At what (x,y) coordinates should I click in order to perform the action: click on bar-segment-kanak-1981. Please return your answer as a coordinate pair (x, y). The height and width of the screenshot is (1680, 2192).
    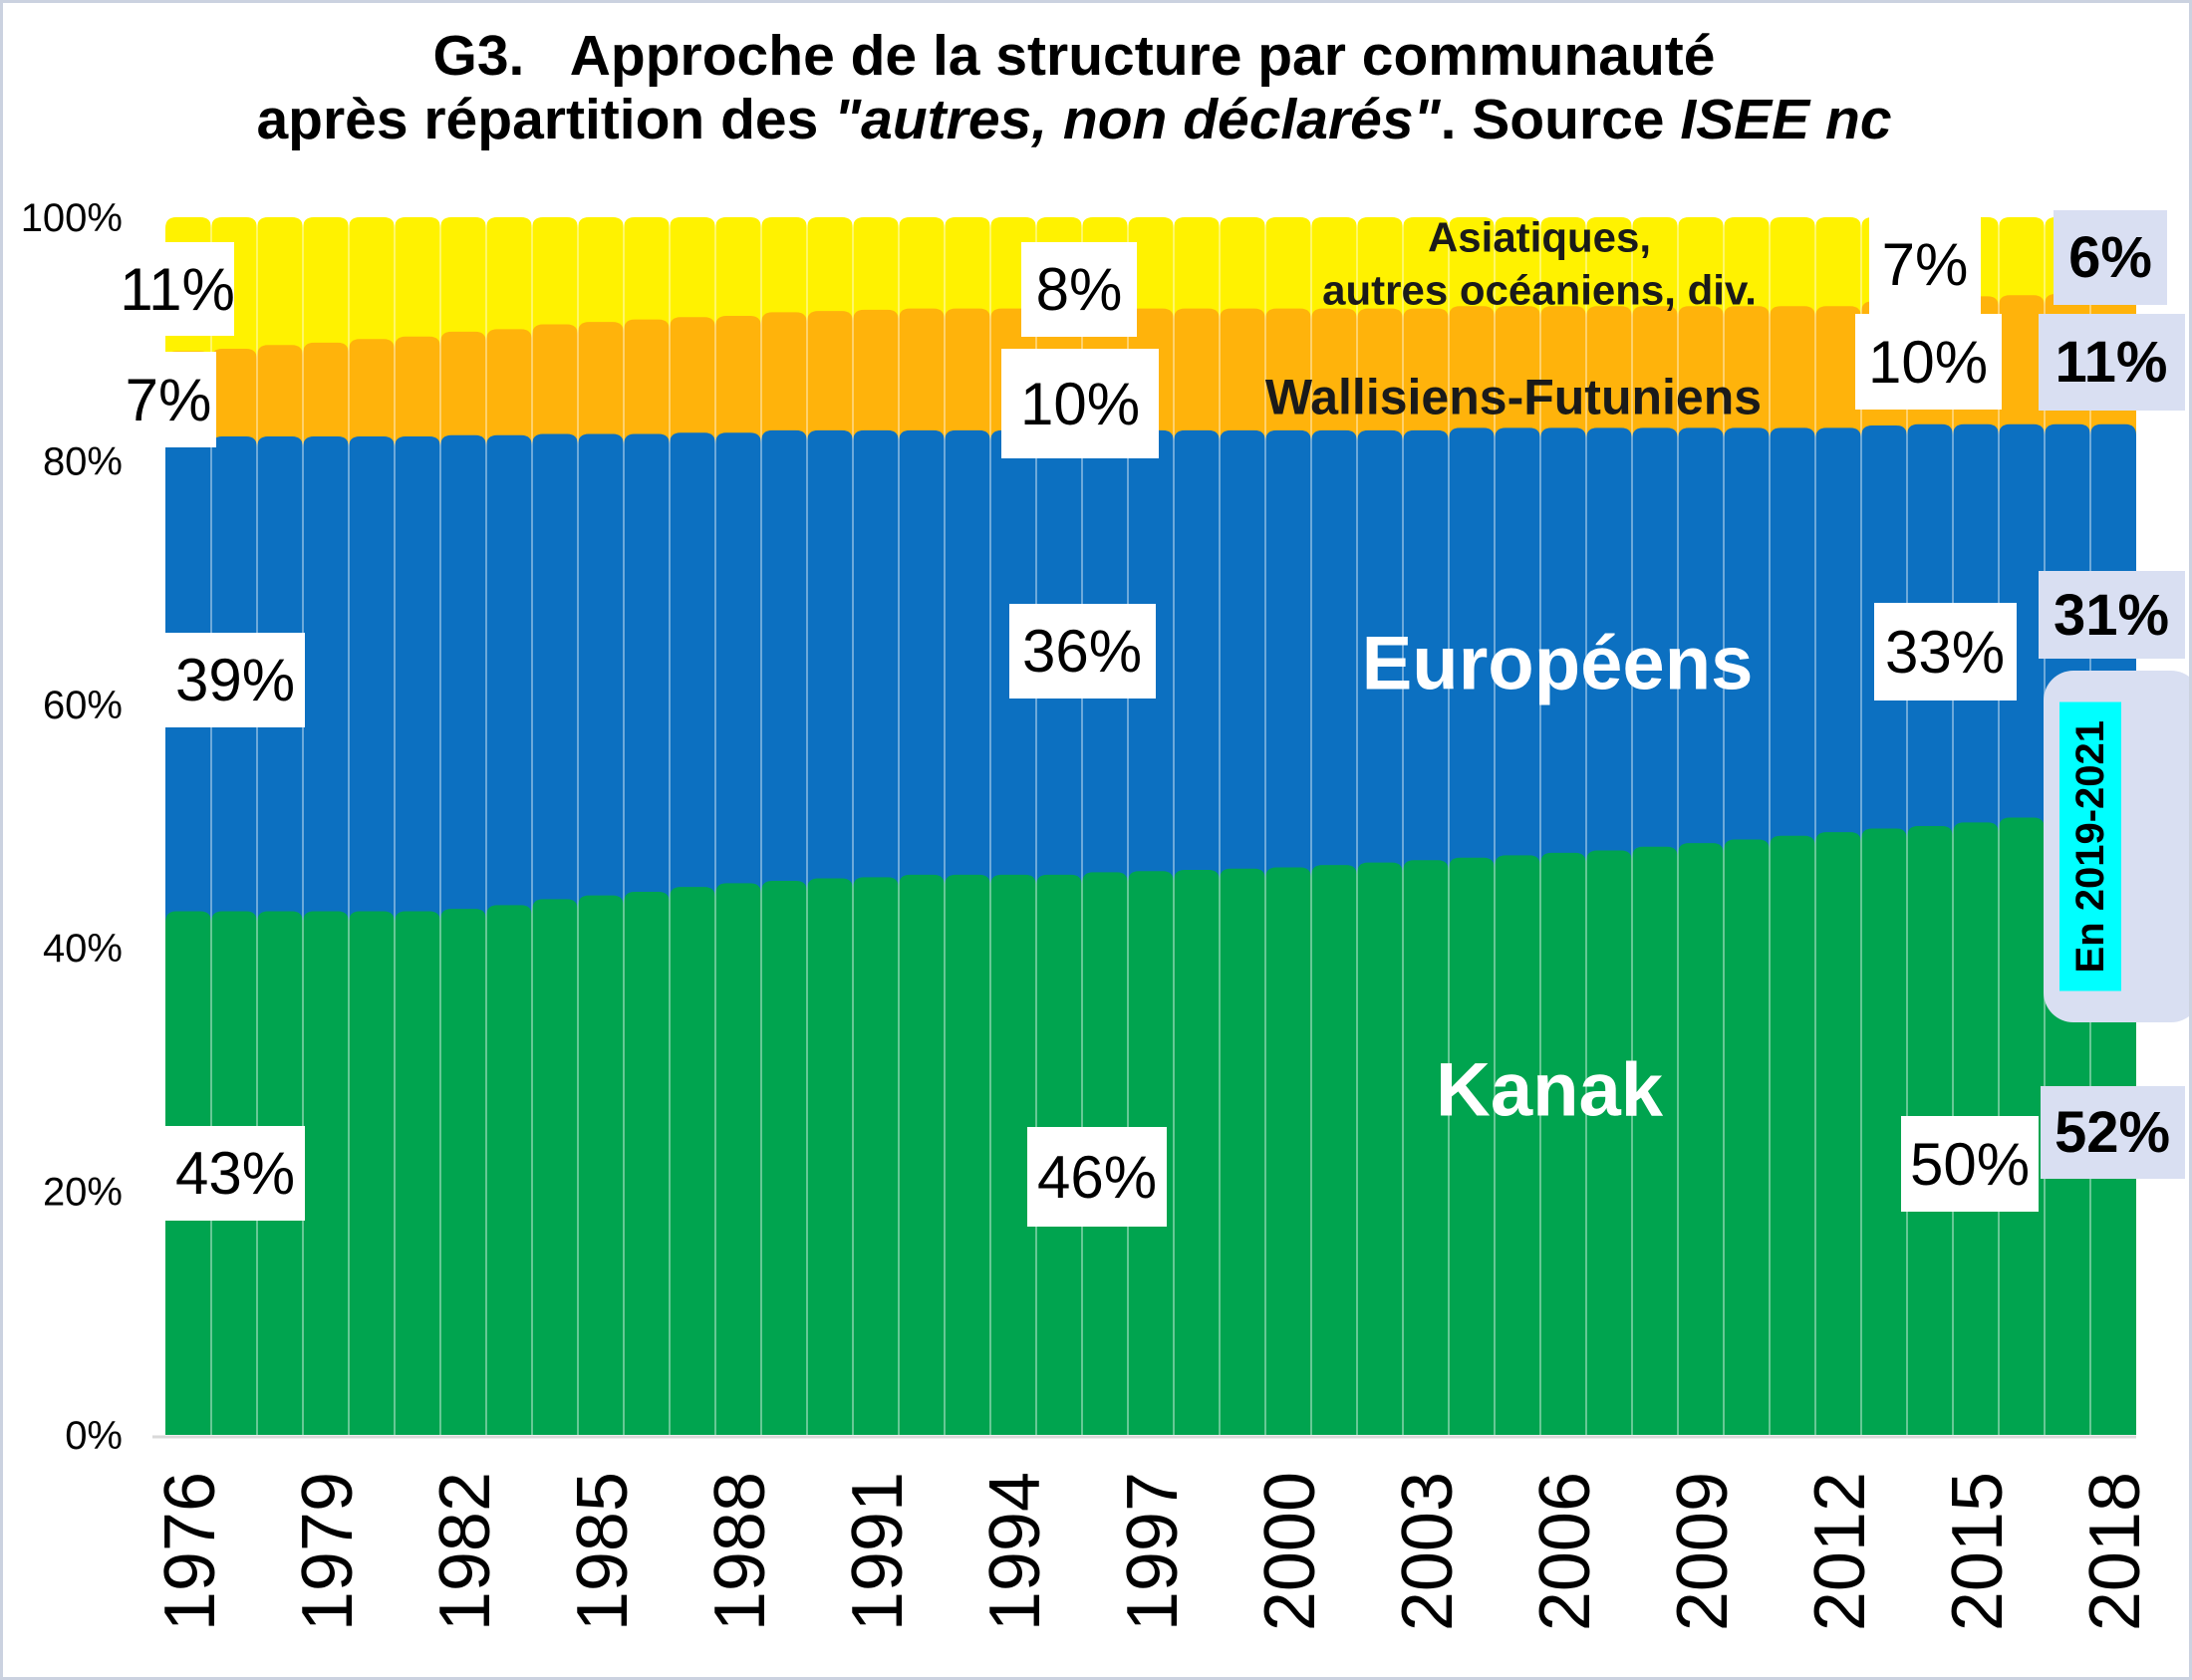
    Looking at the image, I should click on (417, 1173).